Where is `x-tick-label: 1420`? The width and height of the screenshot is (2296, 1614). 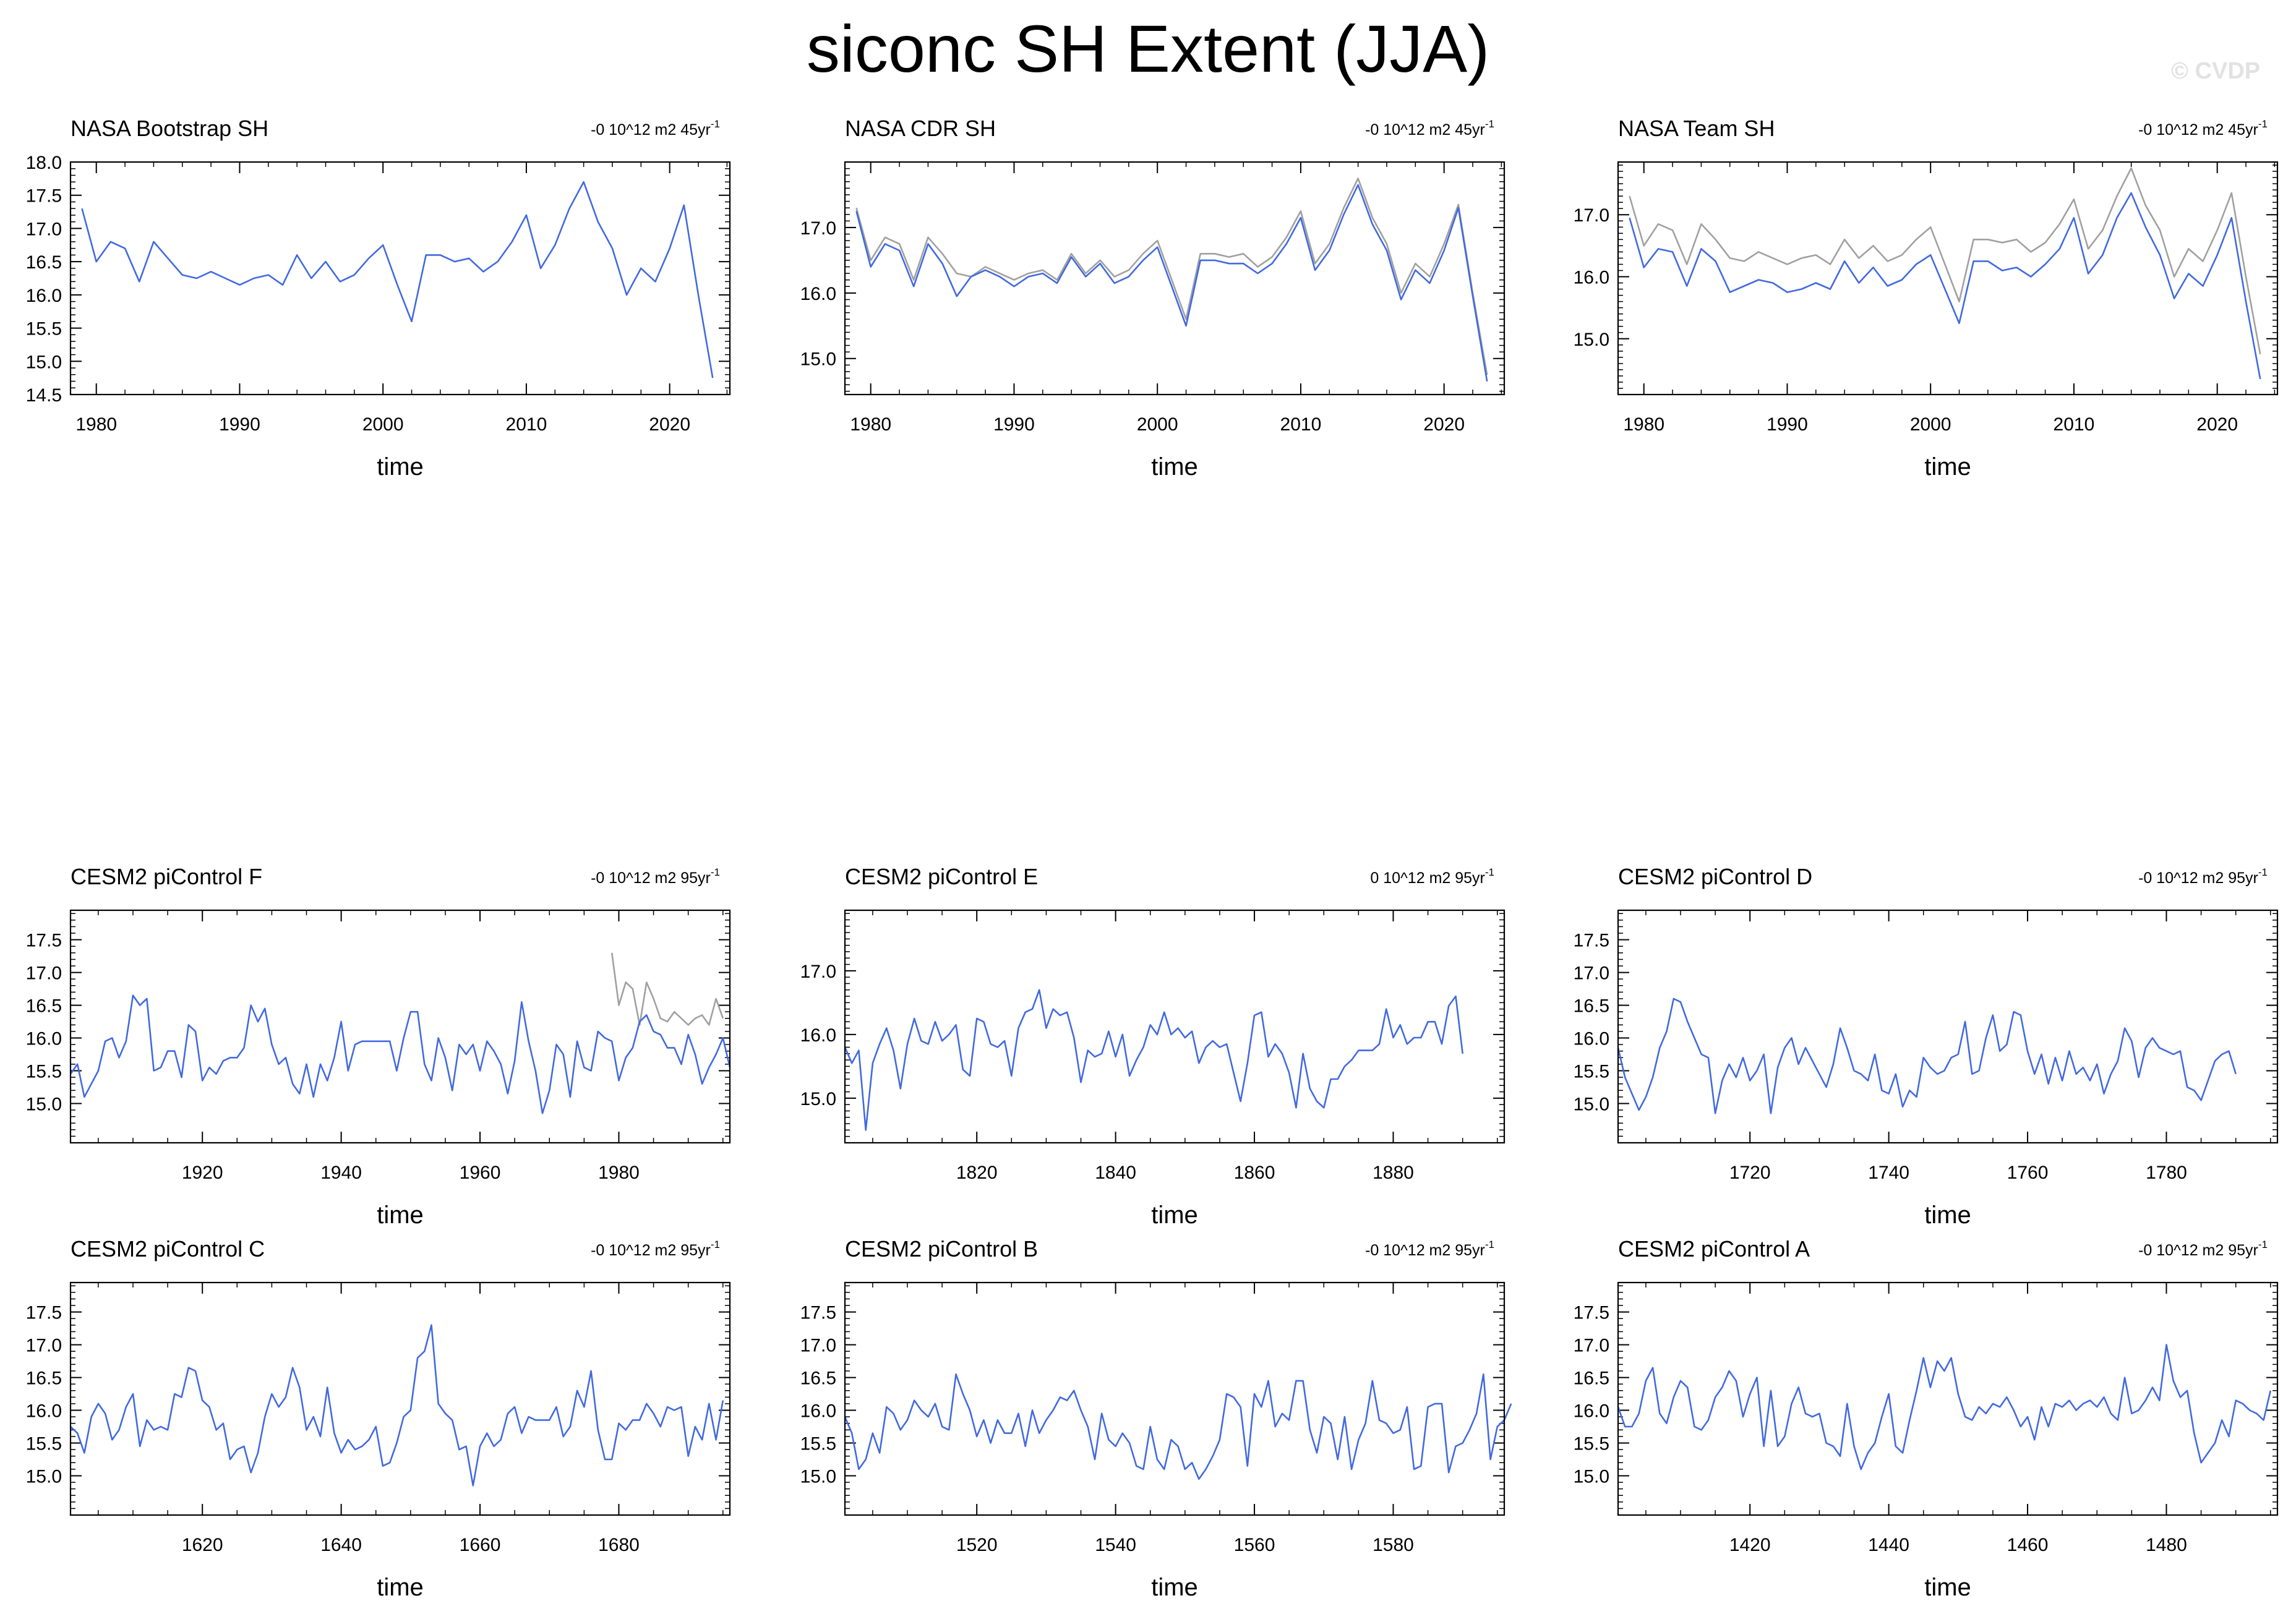 x-tick-label: 1420 is located at coordinates (1750, 1545).